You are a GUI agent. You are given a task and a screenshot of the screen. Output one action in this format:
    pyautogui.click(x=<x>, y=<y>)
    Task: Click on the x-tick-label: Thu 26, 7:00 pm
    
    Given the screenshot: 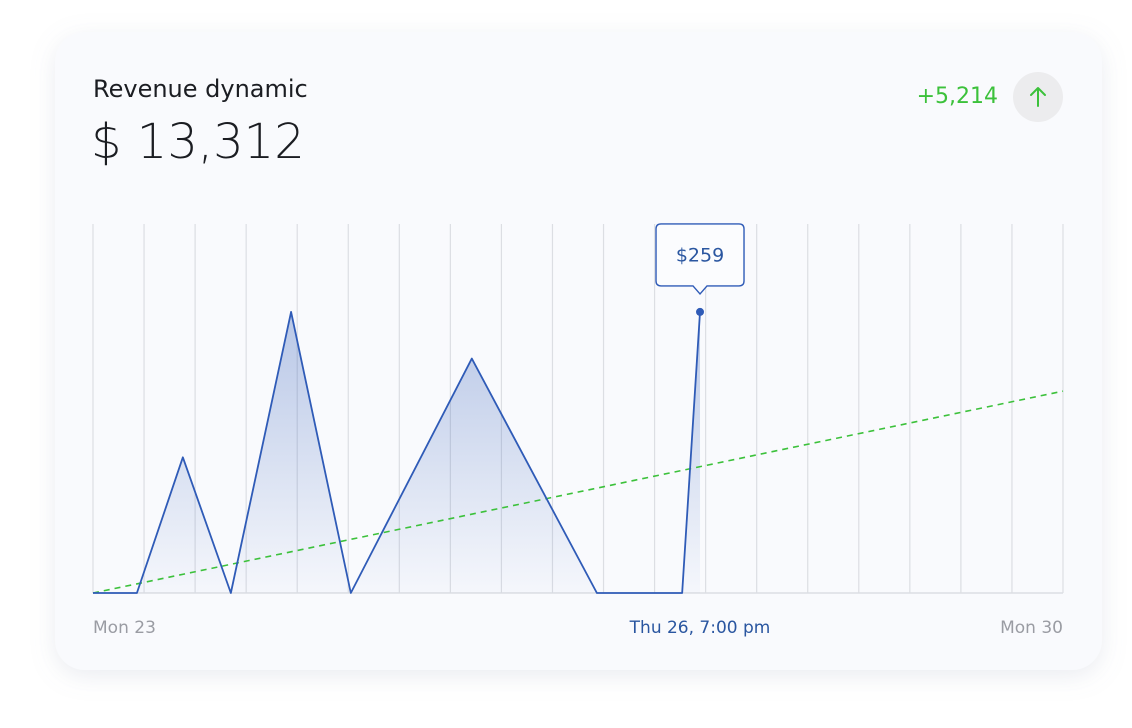 What is the action you would take?
    pyautogui.click(x=700, y=628)
    